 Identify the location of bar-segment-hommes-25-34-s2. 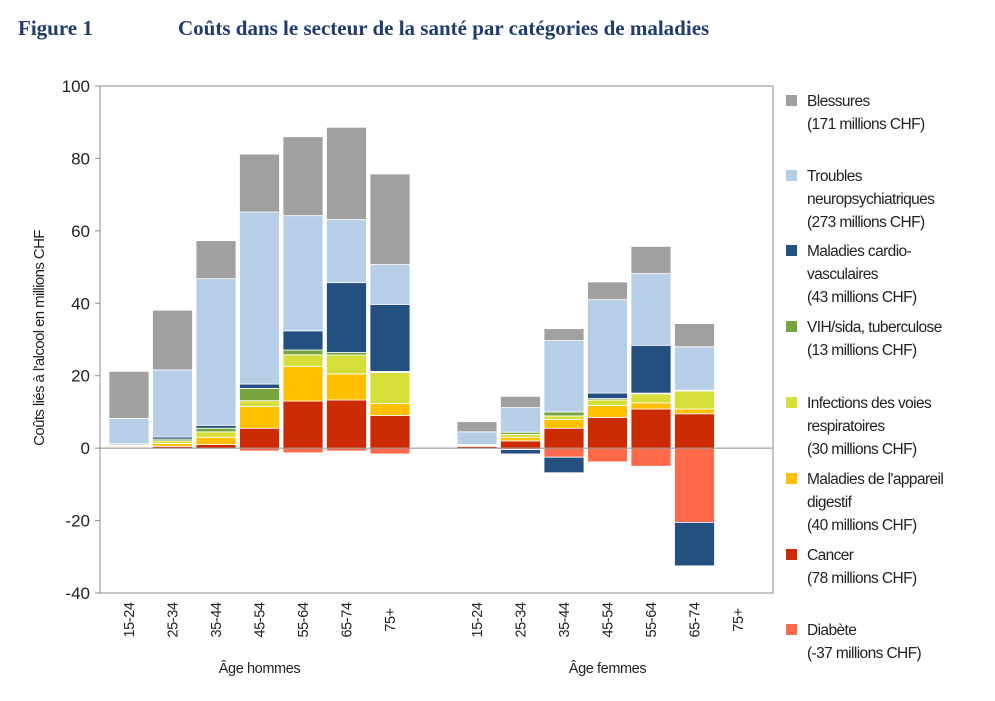
(172, 445).